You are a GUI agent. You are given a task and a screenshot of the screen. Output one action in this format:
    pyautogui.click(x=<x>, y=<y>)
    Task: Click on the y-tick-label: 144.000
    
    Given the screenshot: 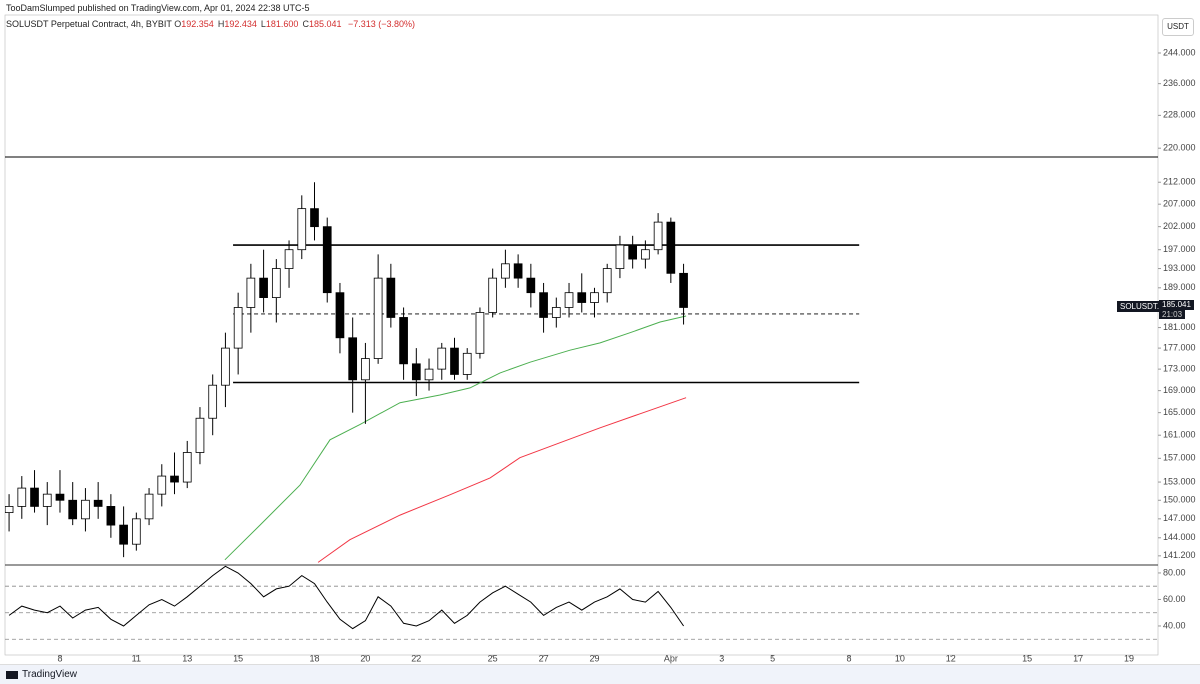 What is the action you would take?
    pyautogui.click(x=1179, y=537)
    